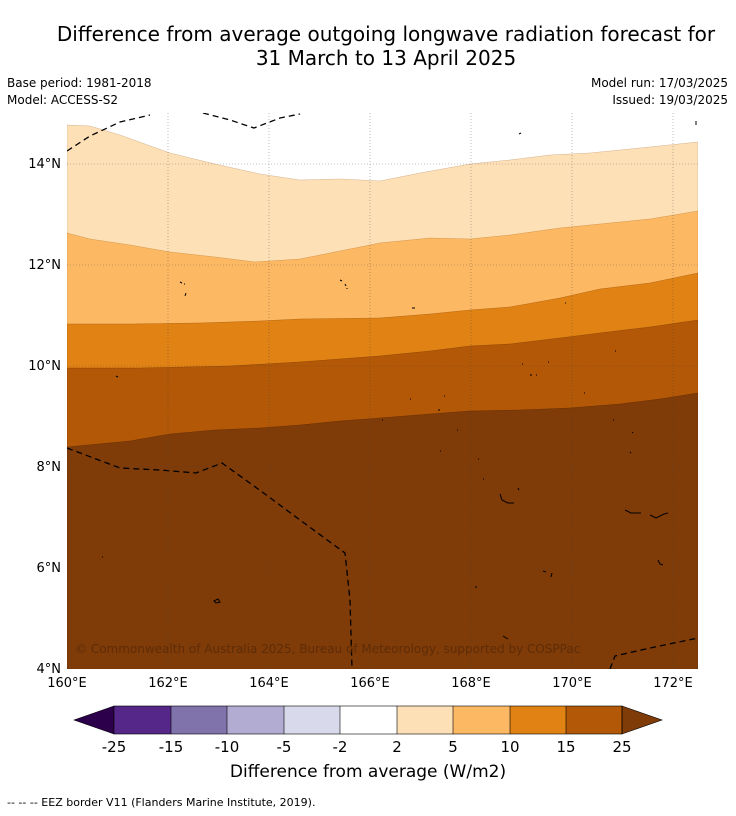 Image resolution: width=736 pixels, height=816 pixels. Describe the element at coordinates (453, 747) in the screenshot. I see `cb-tick-6: 5` at that location.